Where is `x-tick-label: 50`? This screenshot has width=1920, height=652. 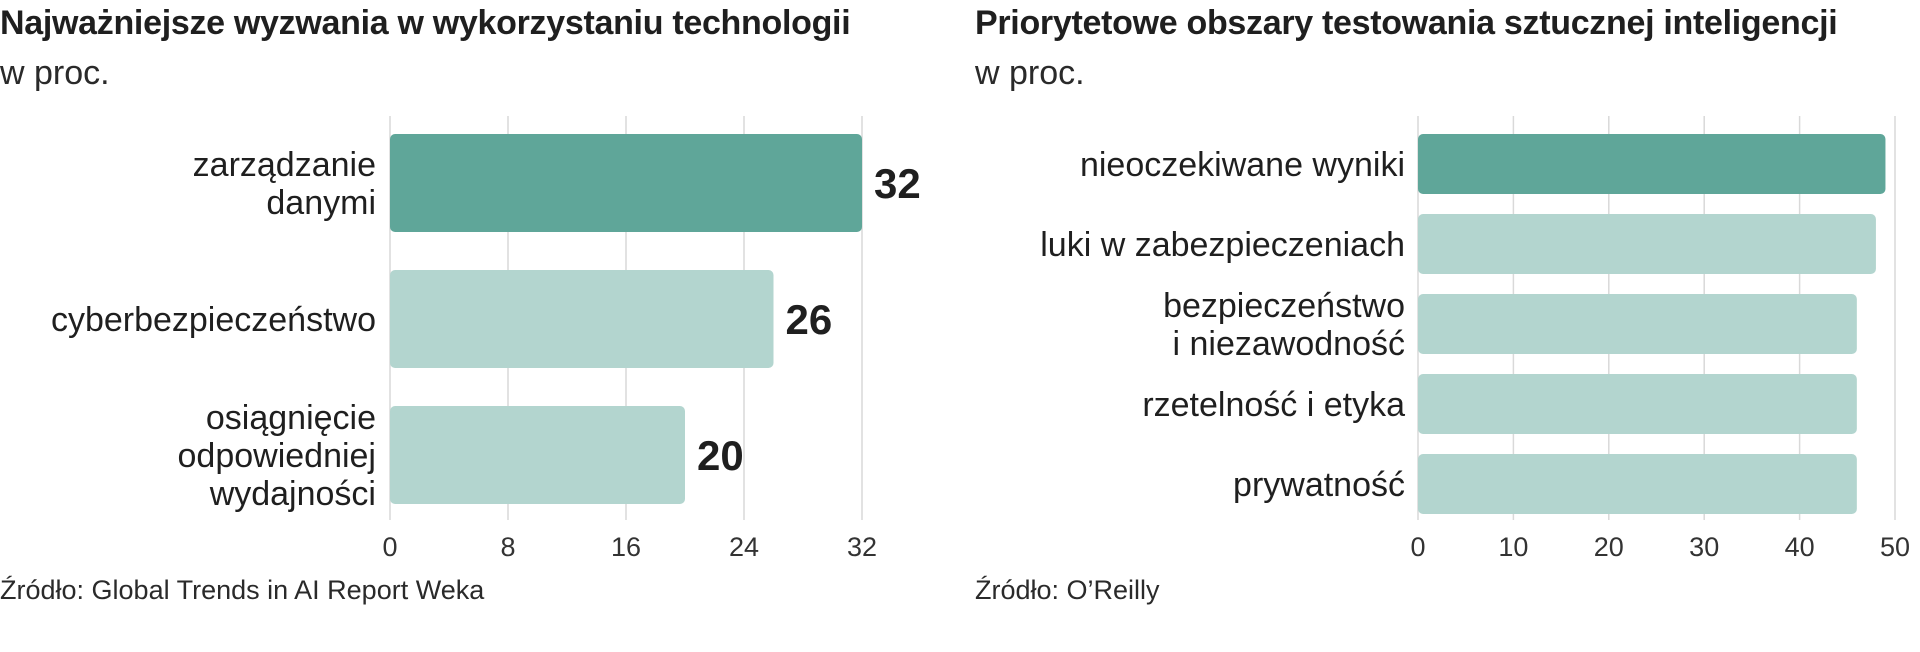 x-tick-label: 50 is located at coordinates (1895, 547).